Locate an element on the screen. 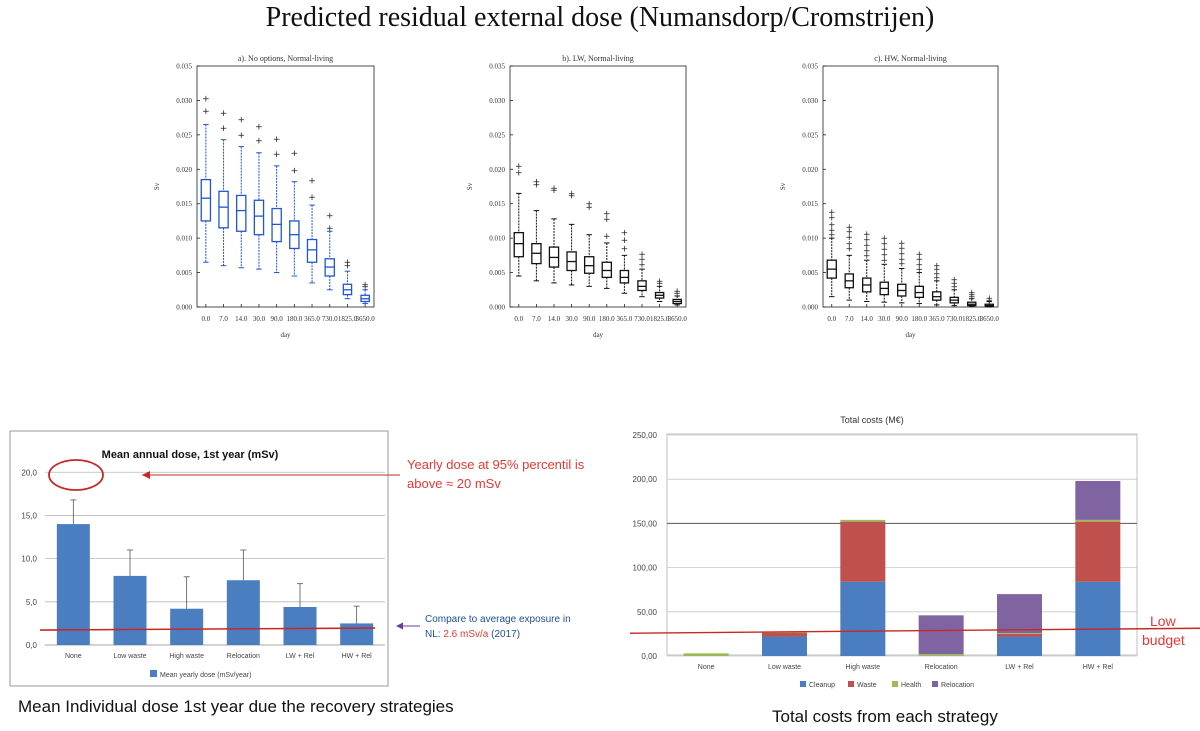 The image size is (1200, 731). annotation-red-line1: Yearly dose at 95% percentil is is located at coordinates (496, 464).